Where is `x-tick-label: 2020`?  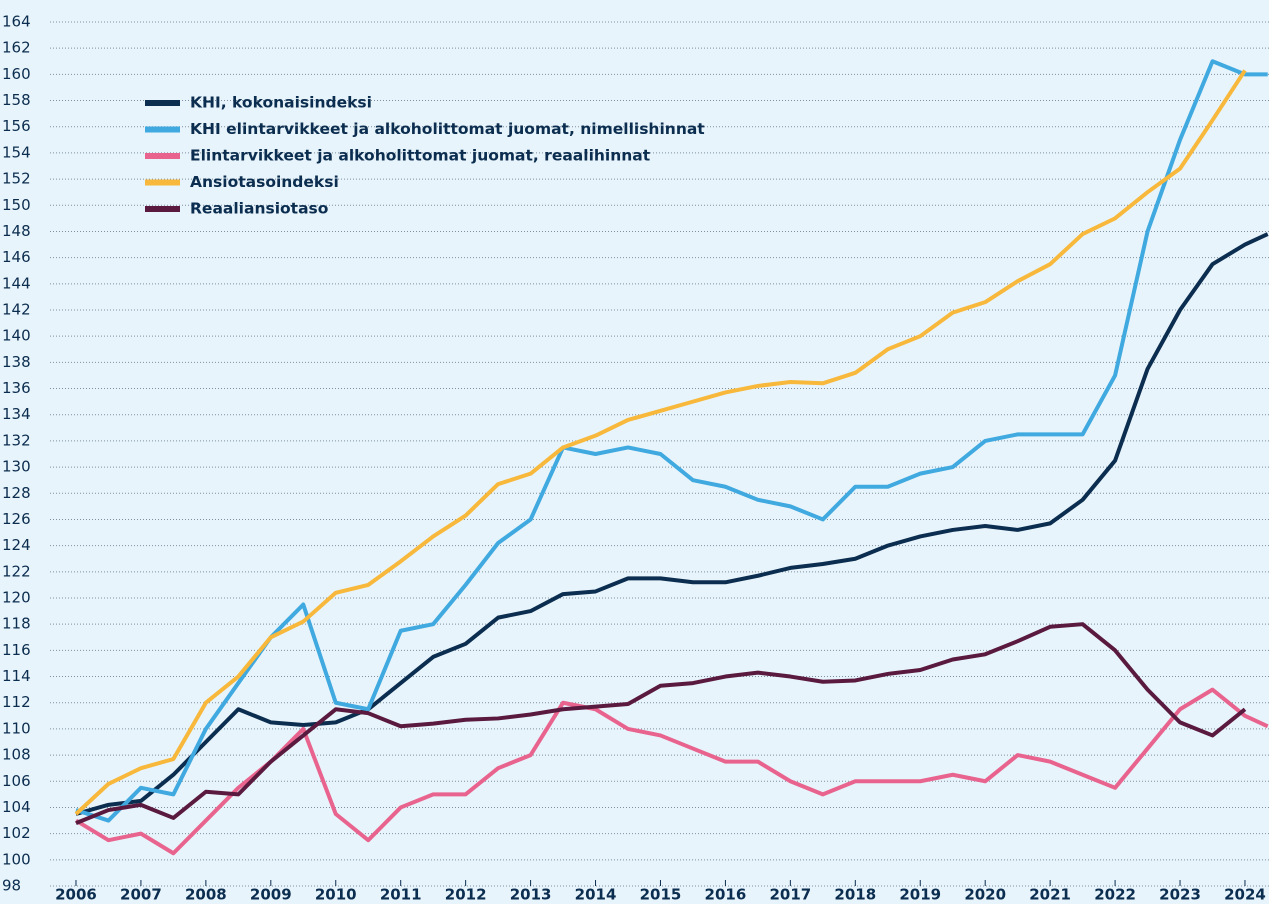 x-tick-label: 2020 is located at coordinates (985, 895).